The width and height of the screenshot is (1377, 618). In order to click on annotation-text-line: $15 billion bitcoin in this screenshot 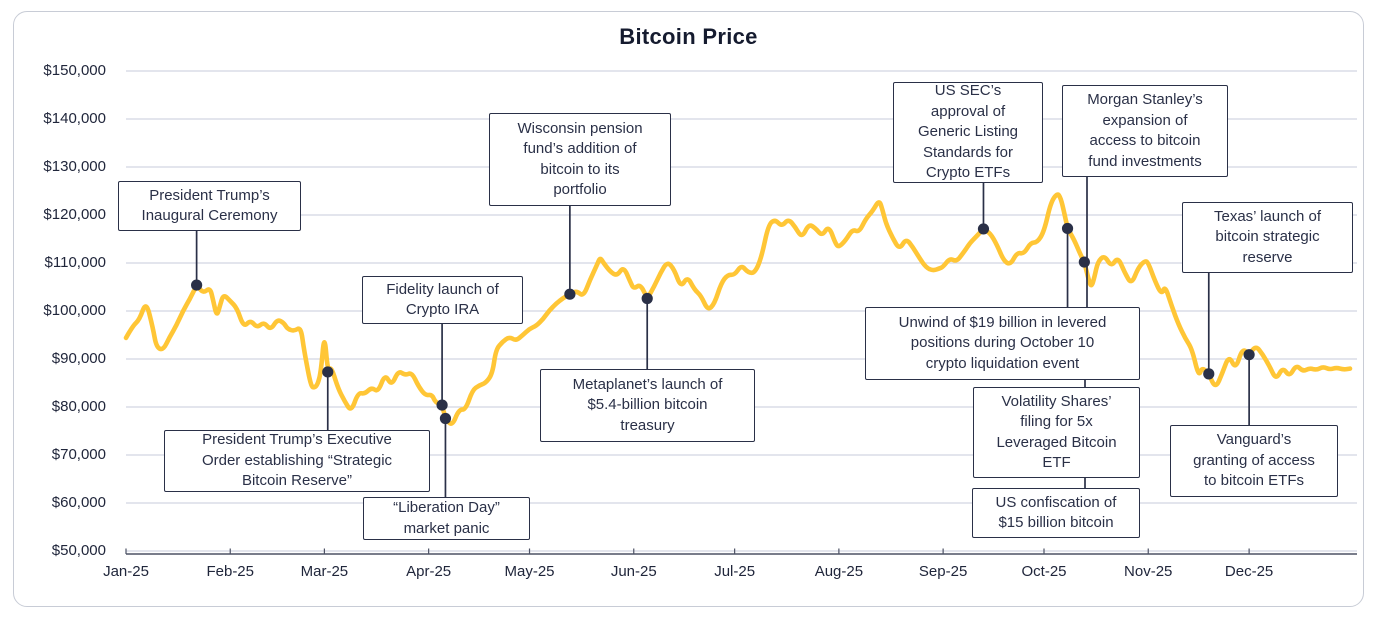, I will do `click(1056, 522)`.